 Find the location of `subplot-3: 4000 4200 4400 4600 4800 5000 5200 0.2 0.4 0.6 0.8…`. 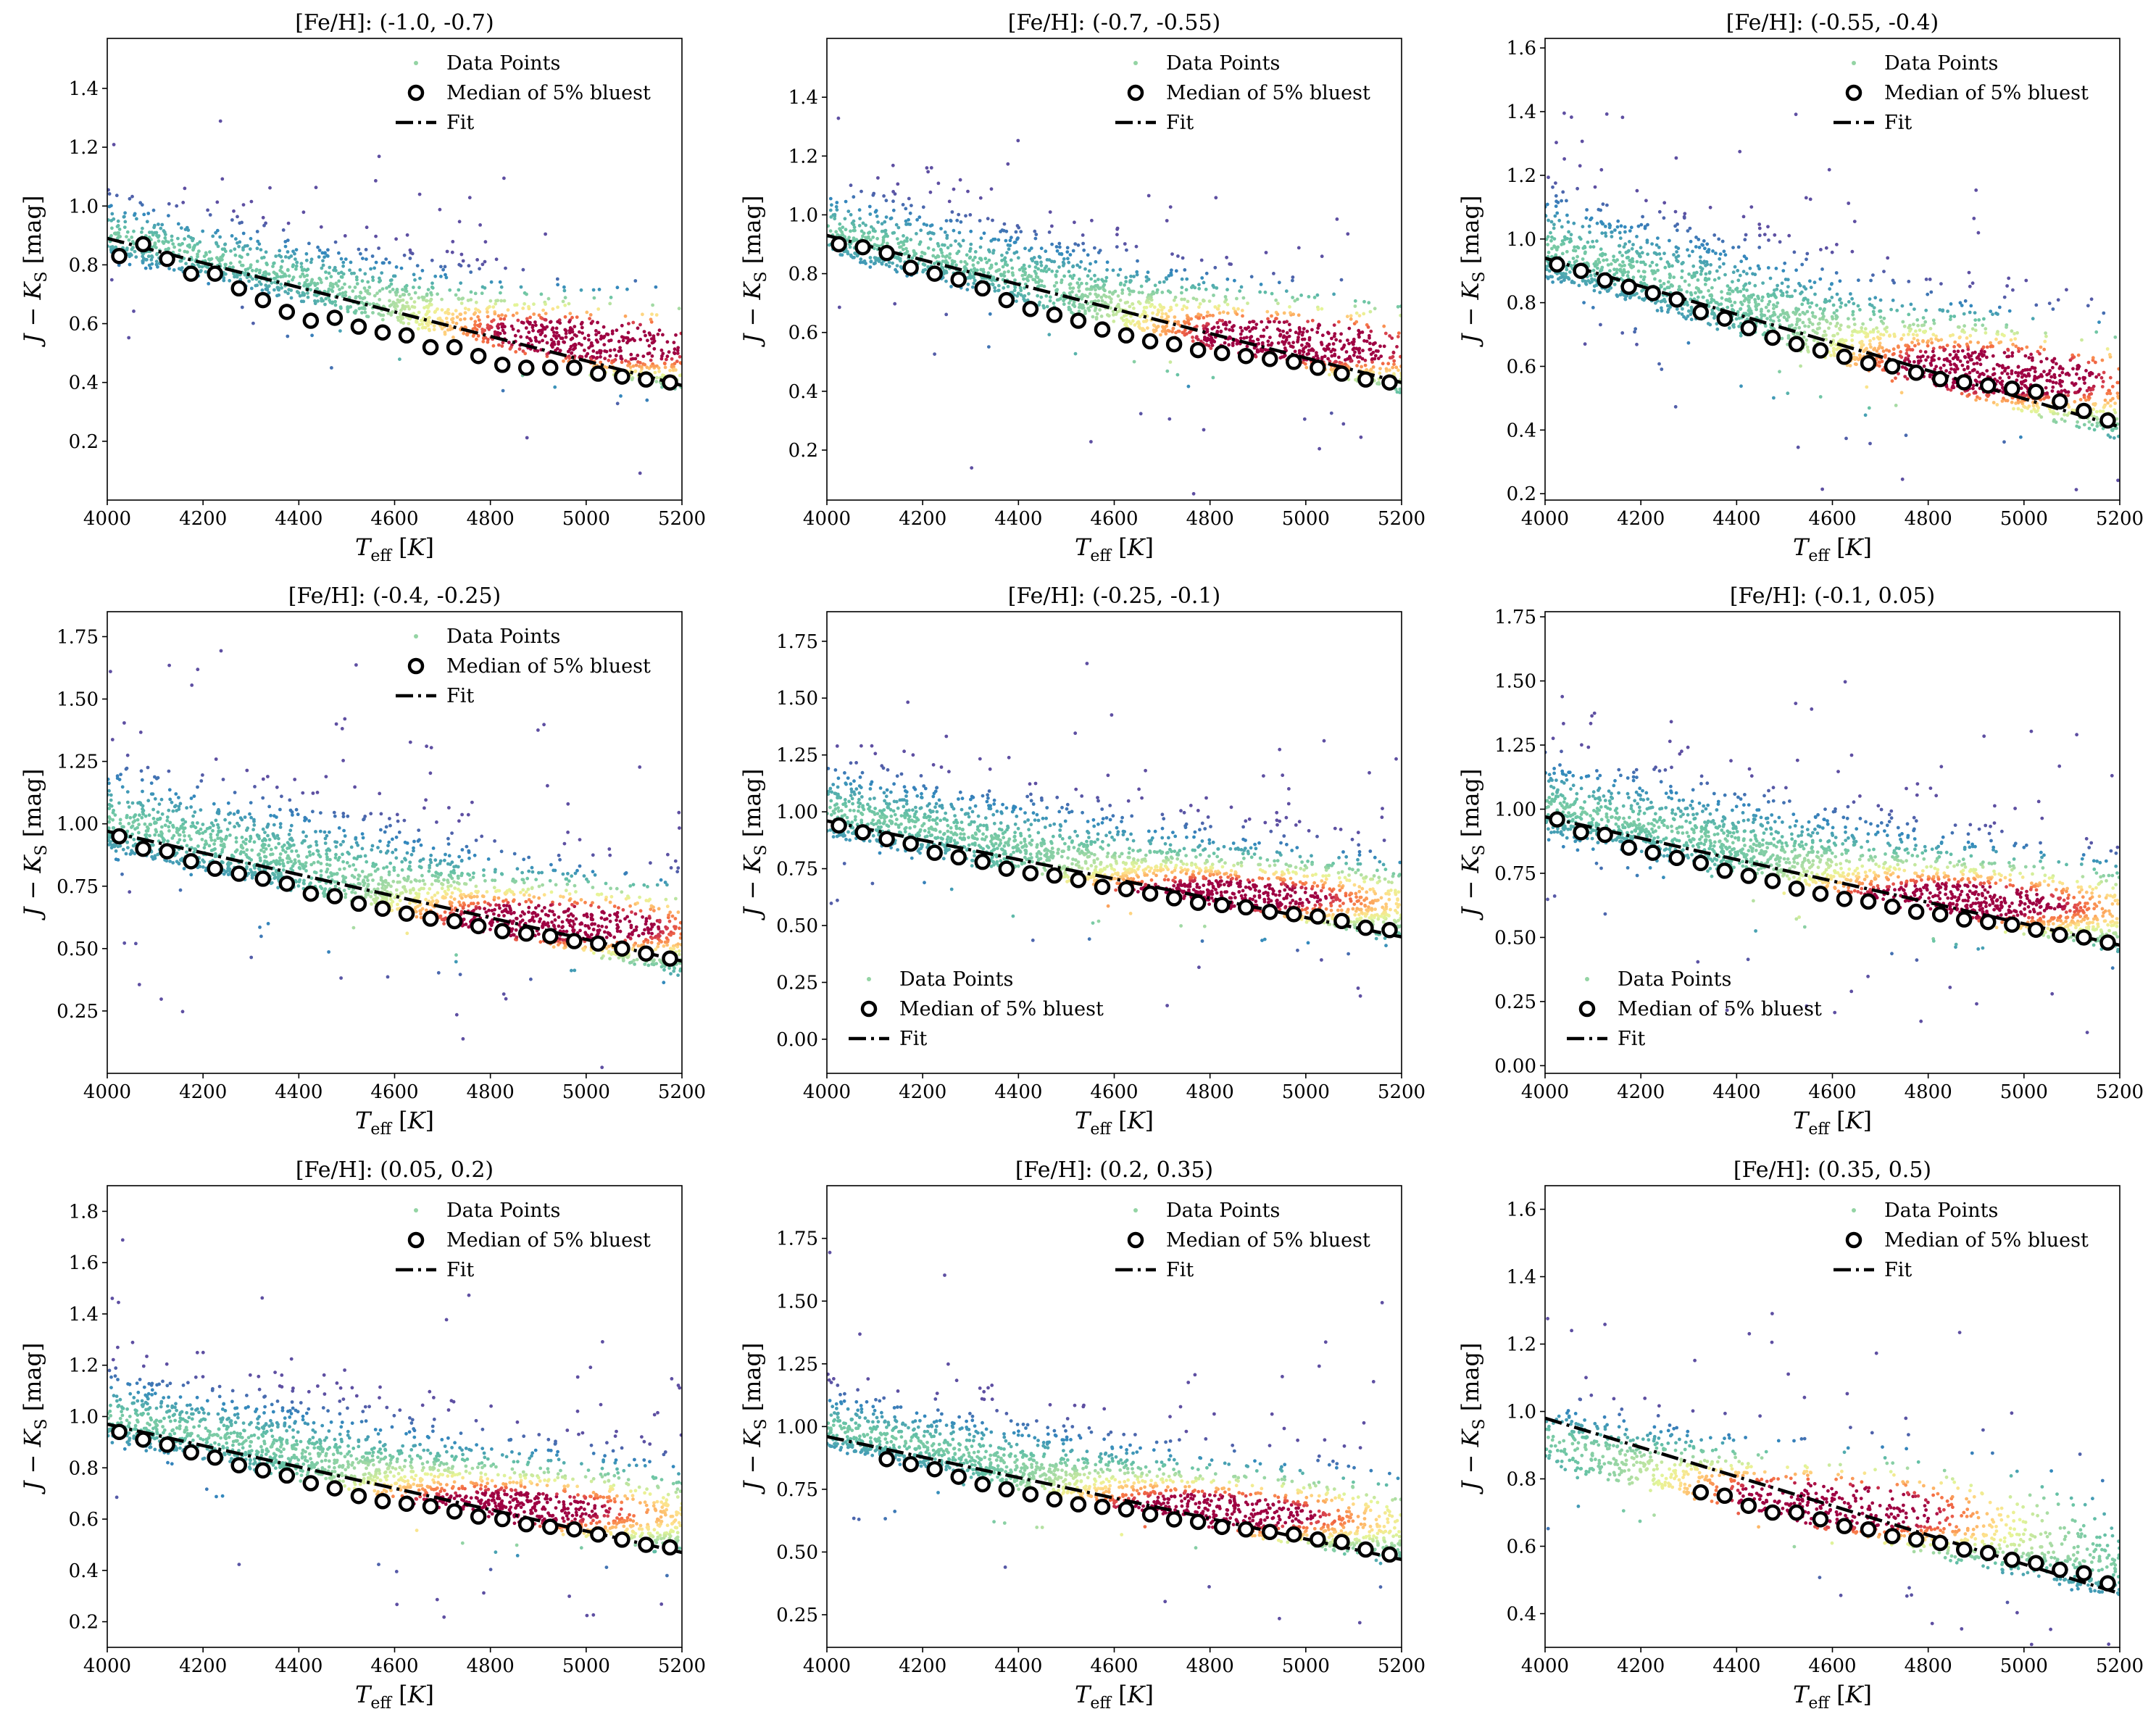

subplot-3: 4000 4200 4400 4600 4800 5000 5200 0.2 0.4 0.6 0.8… is located at coordinates (1800, 287).